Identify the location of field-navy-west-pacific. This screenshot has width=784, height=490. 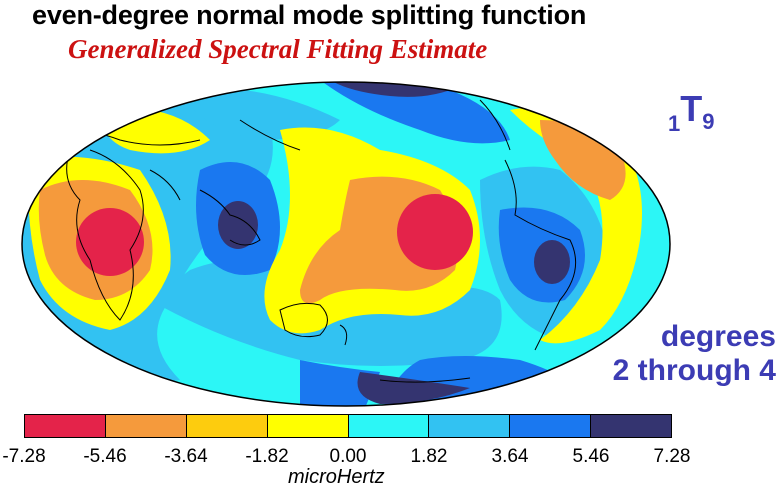
(238, 225).